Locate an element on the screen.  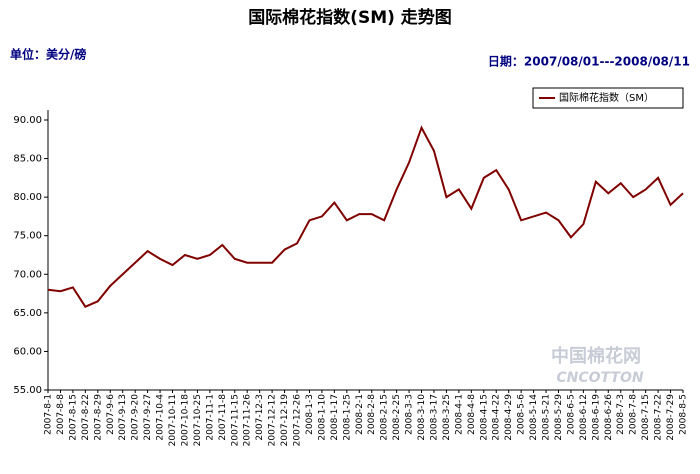
x-tick-label: 2007-11-8 is located at coordinates (223, 417).